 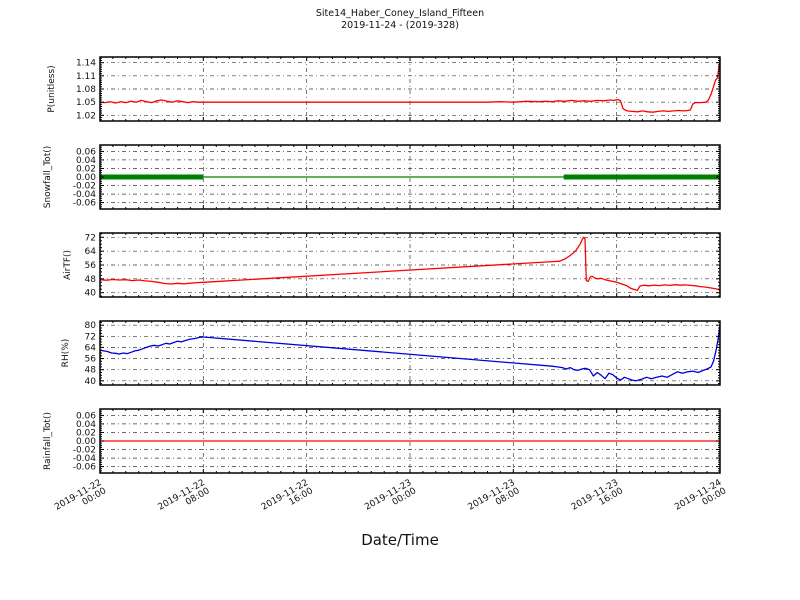 I want to click on chart-subtitle: 2019-11-24 - (2019-328), so click(x=400, y=25).